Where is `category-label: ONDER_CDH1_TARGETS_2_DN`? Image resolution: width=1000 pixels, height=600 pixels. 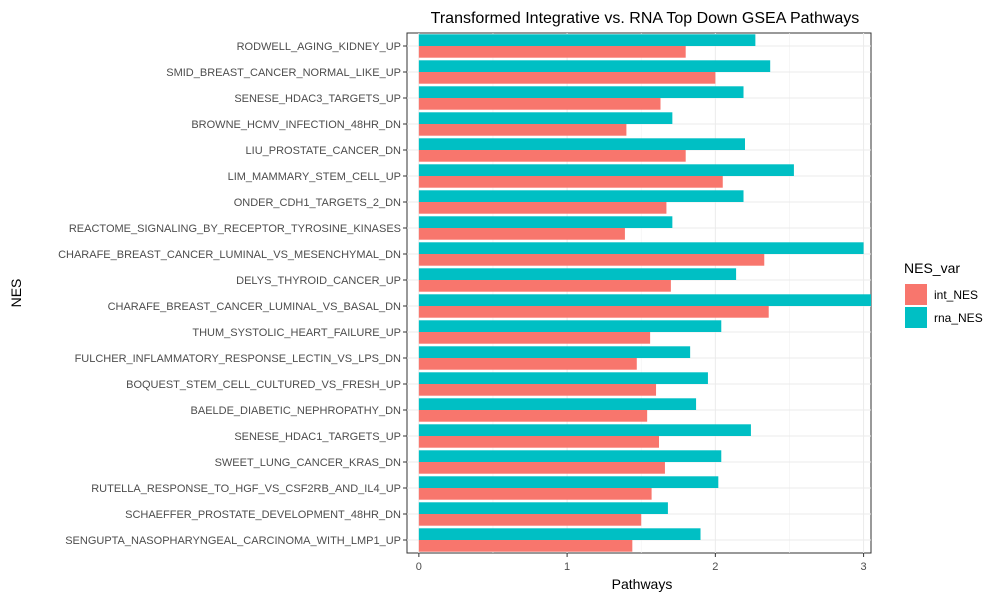 category-label: ONDER_CDH1_TARGETS_2_DN is located at coordinates (317, 203).